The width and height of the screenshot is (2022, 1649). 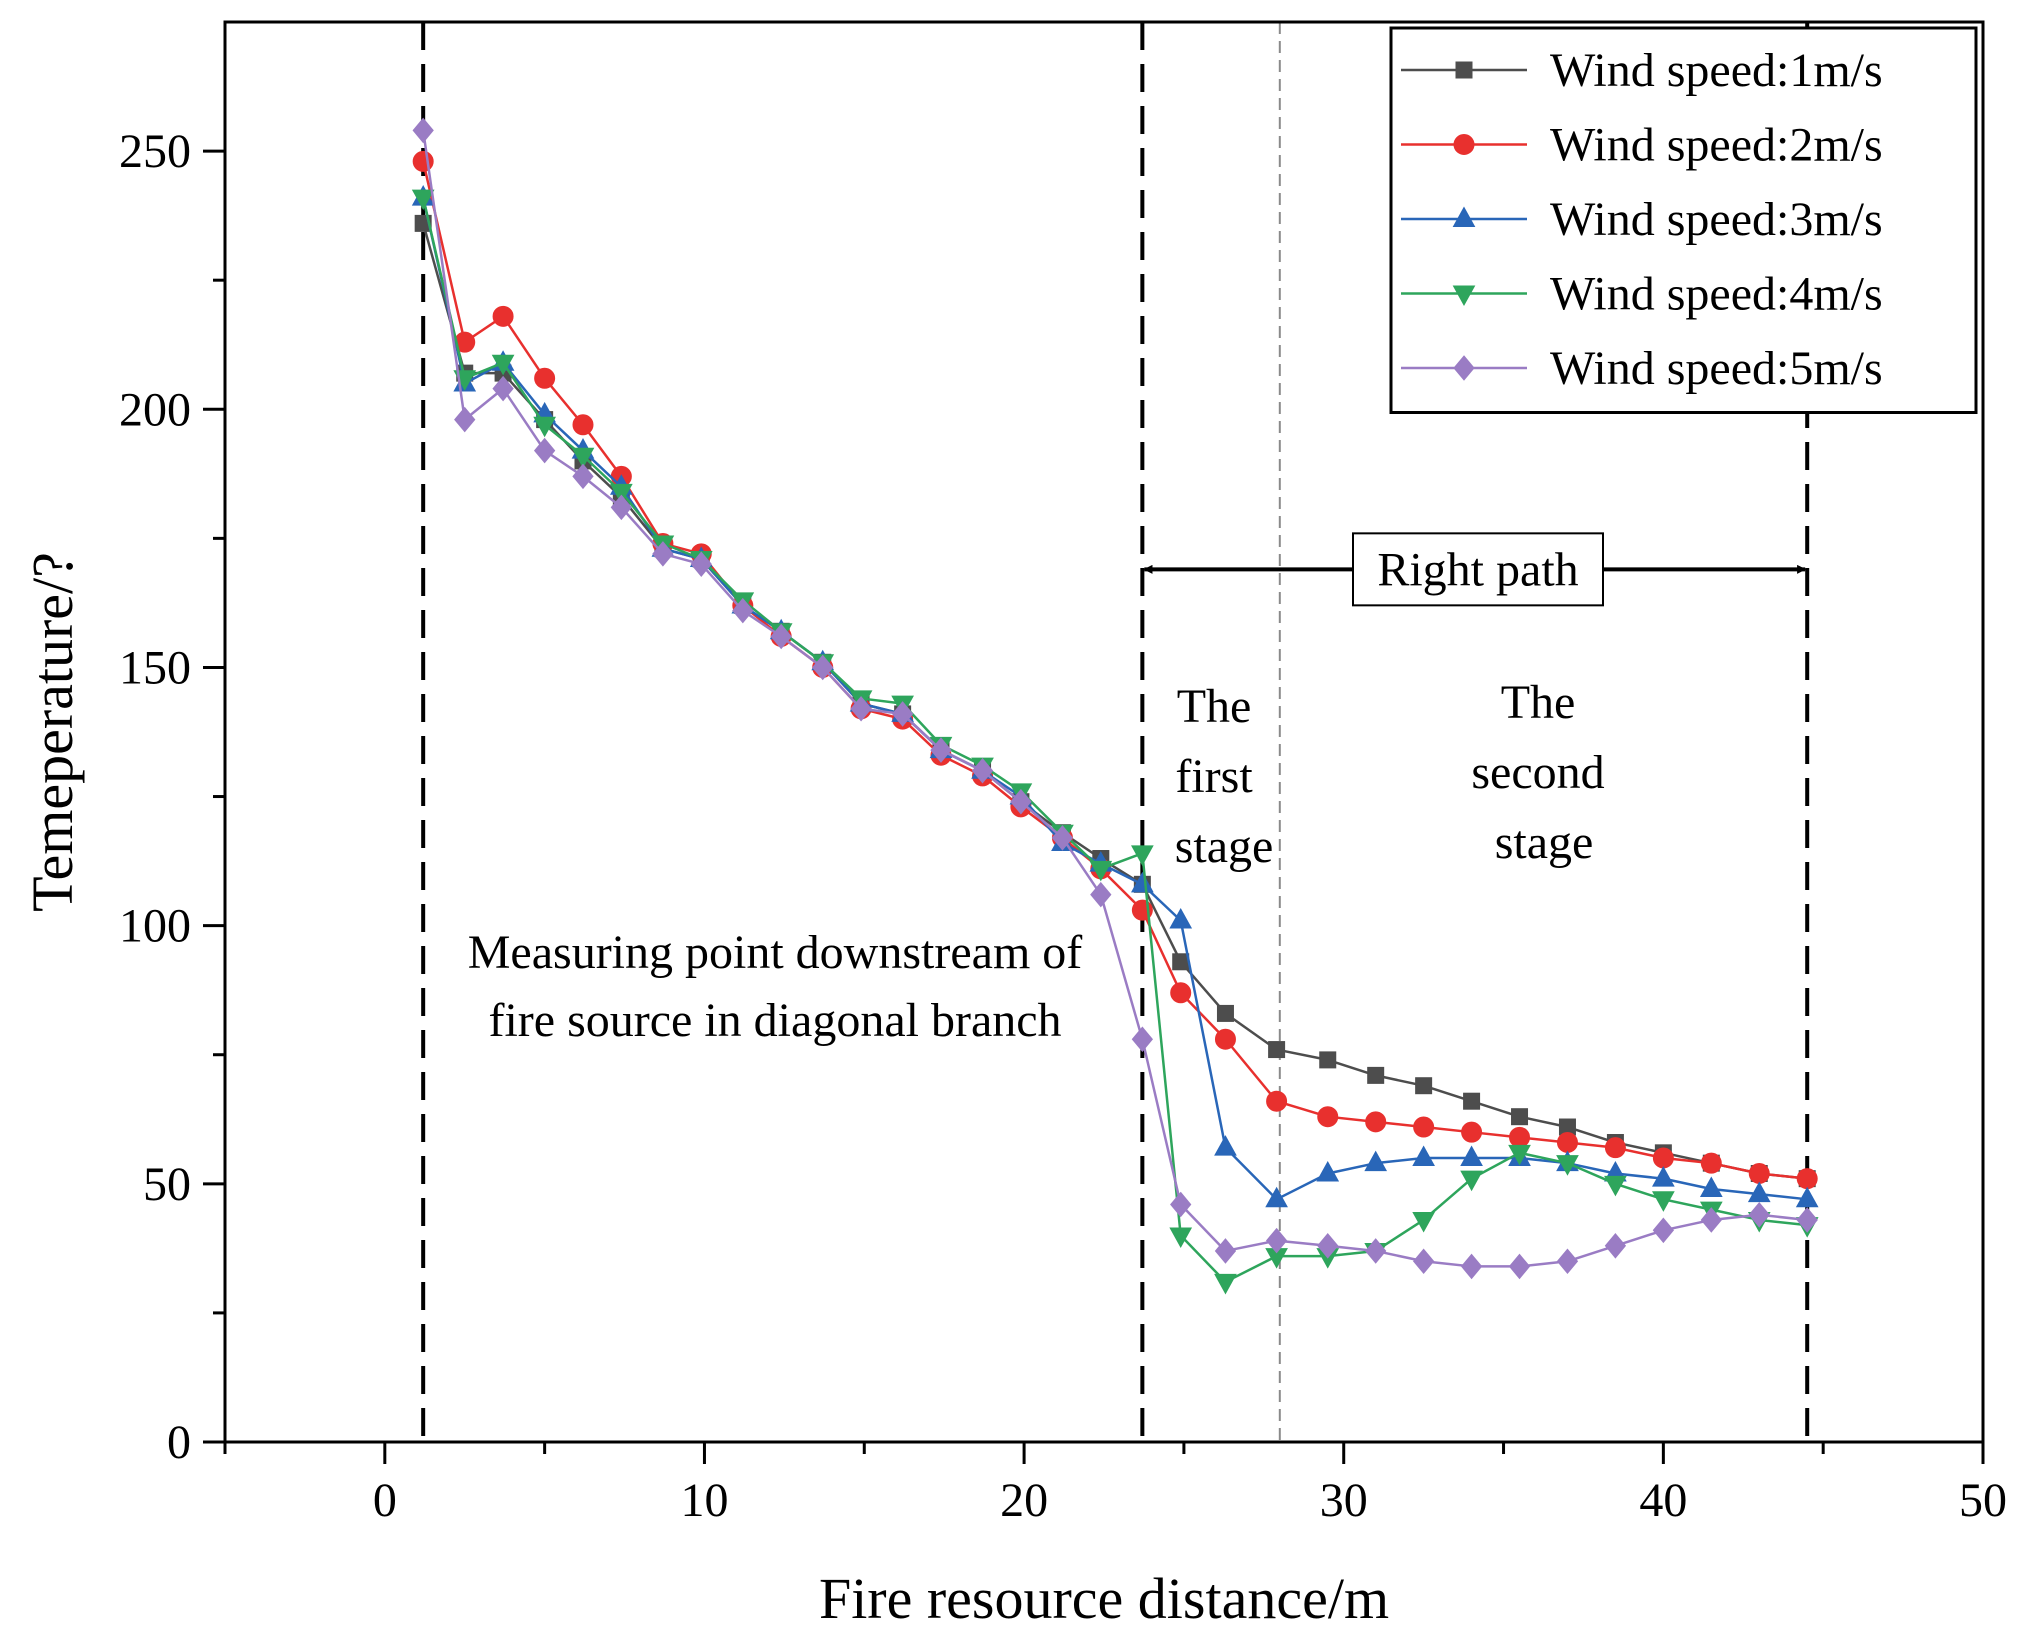 I want to click on right-path-label-box, so click(x=1478, y=569).